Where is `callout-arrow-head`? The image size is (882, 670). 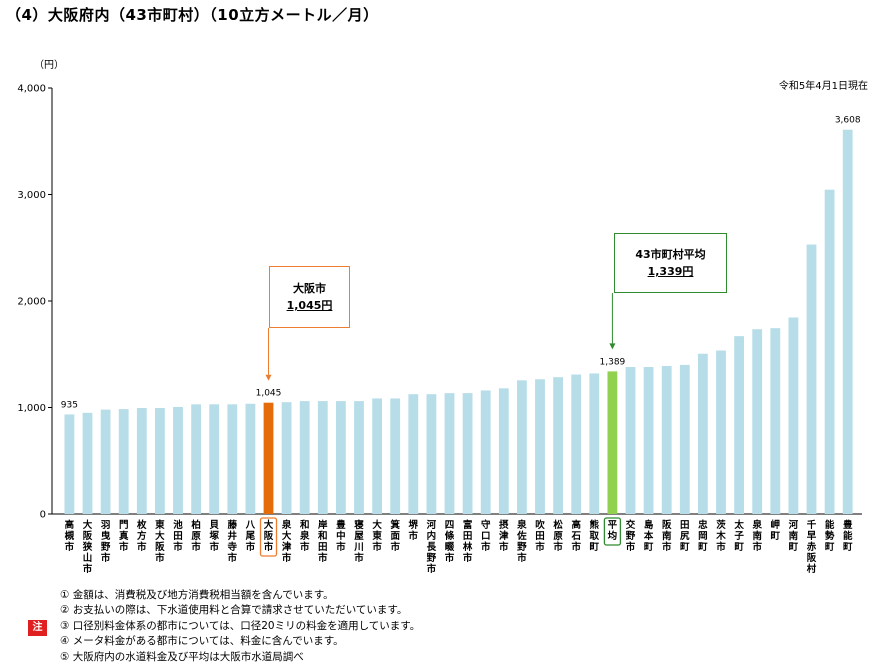
callout-arrow-head is located at coordinates (268, 377).